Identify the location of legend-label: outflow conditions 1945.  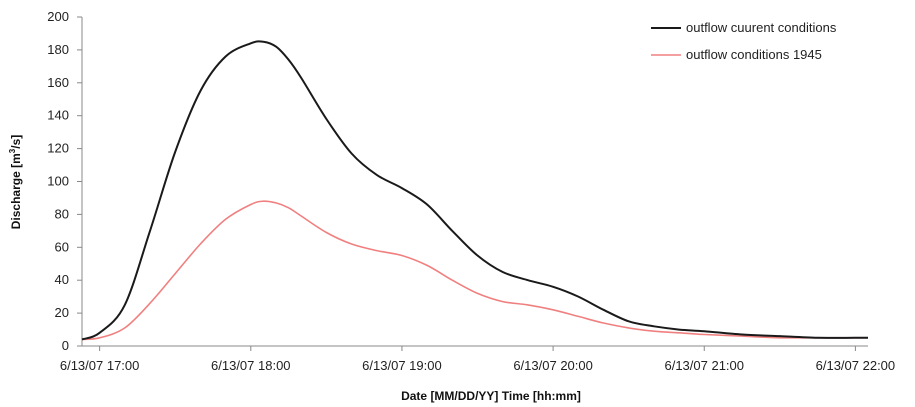
(754, 54).